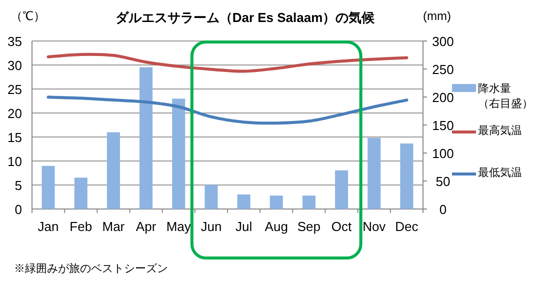 The height and width of the screenshot is (292, 540). What do you see at coordinates (500, 172) in the screenshot?
I see `legend-label: 最低気温` at bounding box center [500, 172].